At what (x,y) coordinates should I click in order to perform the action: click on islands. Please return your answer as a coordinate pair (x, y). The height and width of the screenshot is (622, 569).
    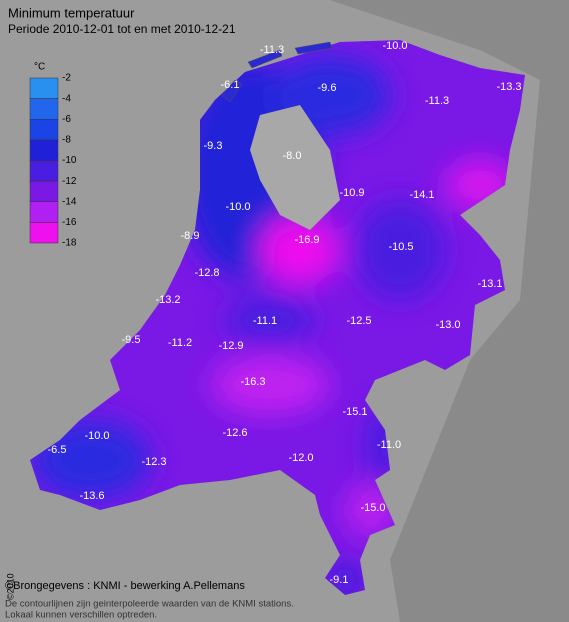
    Looking at the image, I should click on (277, 72).